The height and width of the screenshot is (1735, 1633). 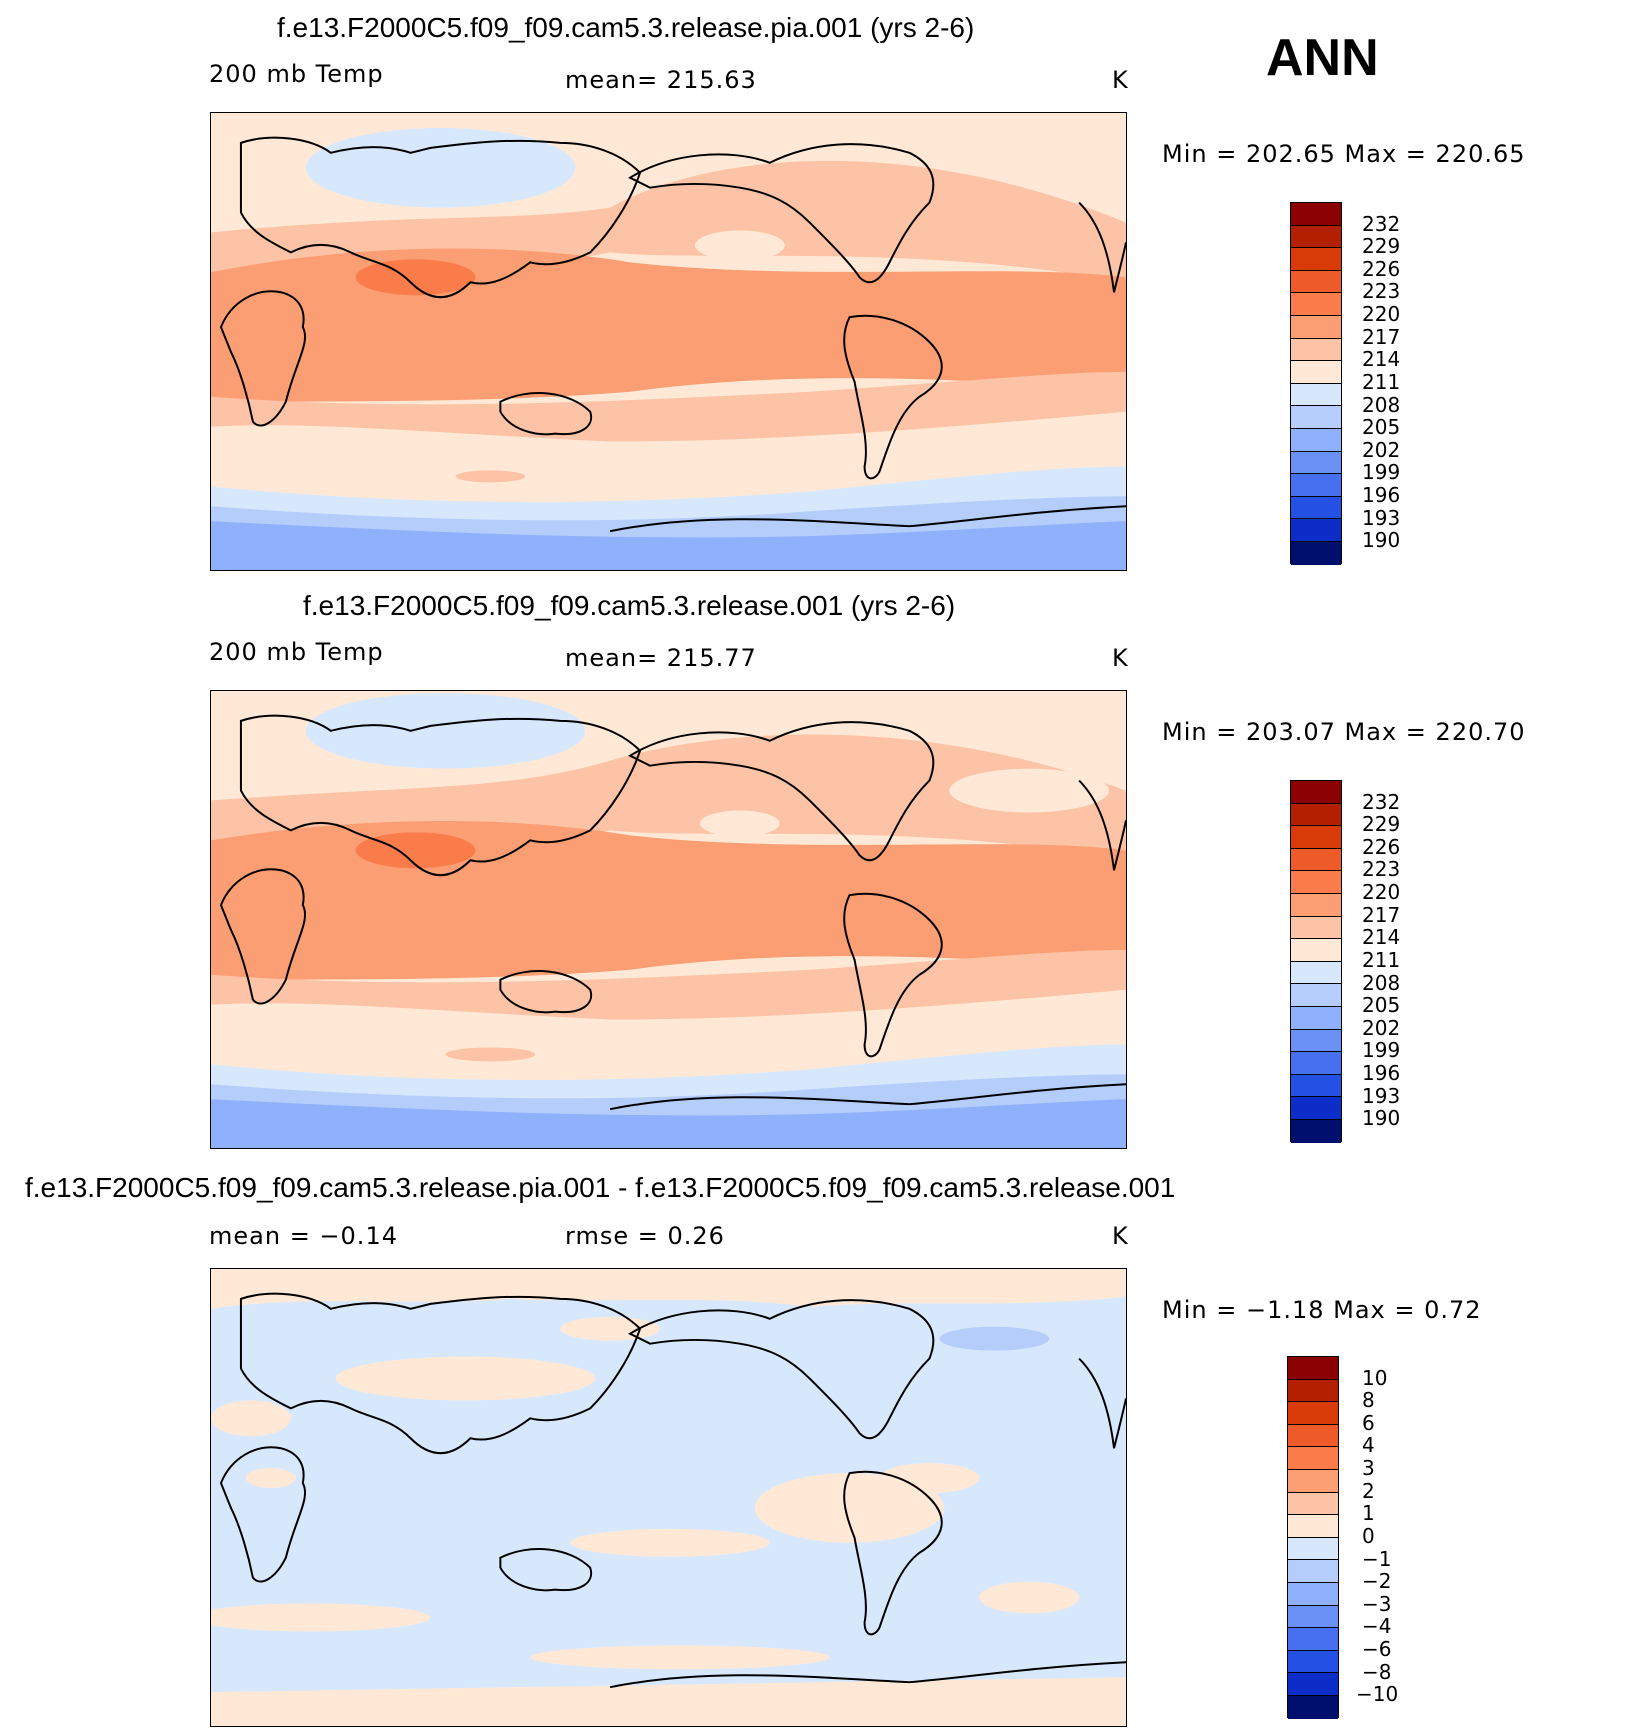 I want to click on colorbar-tick: 196, so click(x=1381, y=1073).